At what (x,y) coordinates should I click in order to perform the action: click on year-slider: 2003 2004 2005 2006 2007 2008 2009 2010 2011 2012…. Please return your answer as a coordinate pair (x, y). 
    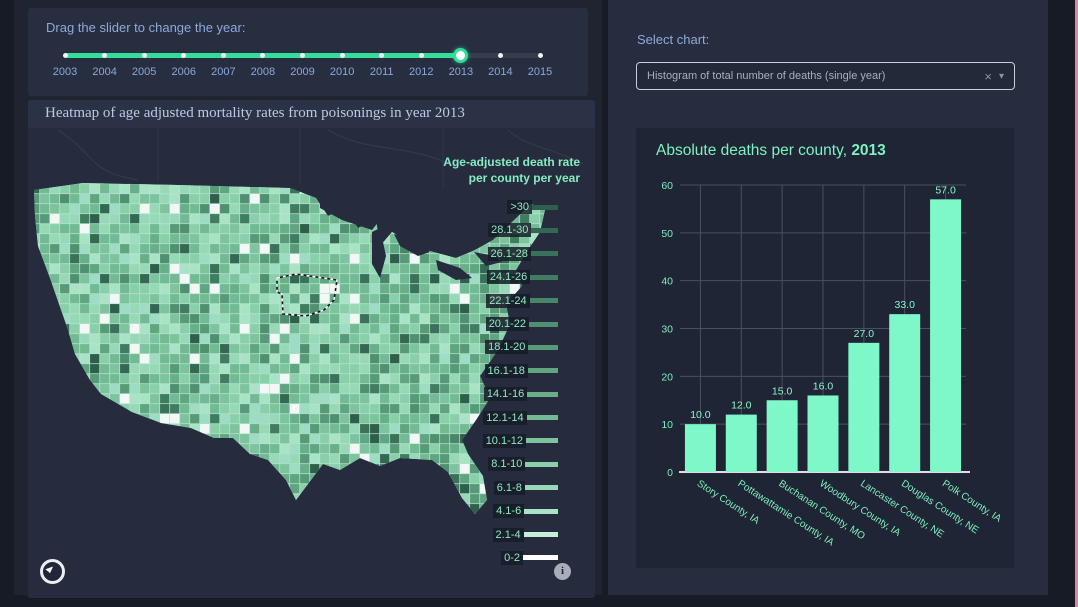
    Looking at the image, I should click on (308, 52).